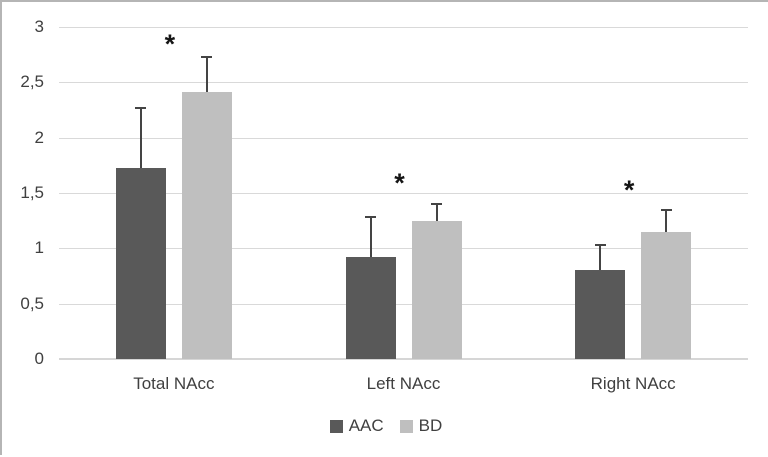 The height and width of the screenshot is (457, 768). What do you see at coordinates (39, 248) in the screenshot?
I see `y-tick-label: 1` at bounding box center [39, 248].